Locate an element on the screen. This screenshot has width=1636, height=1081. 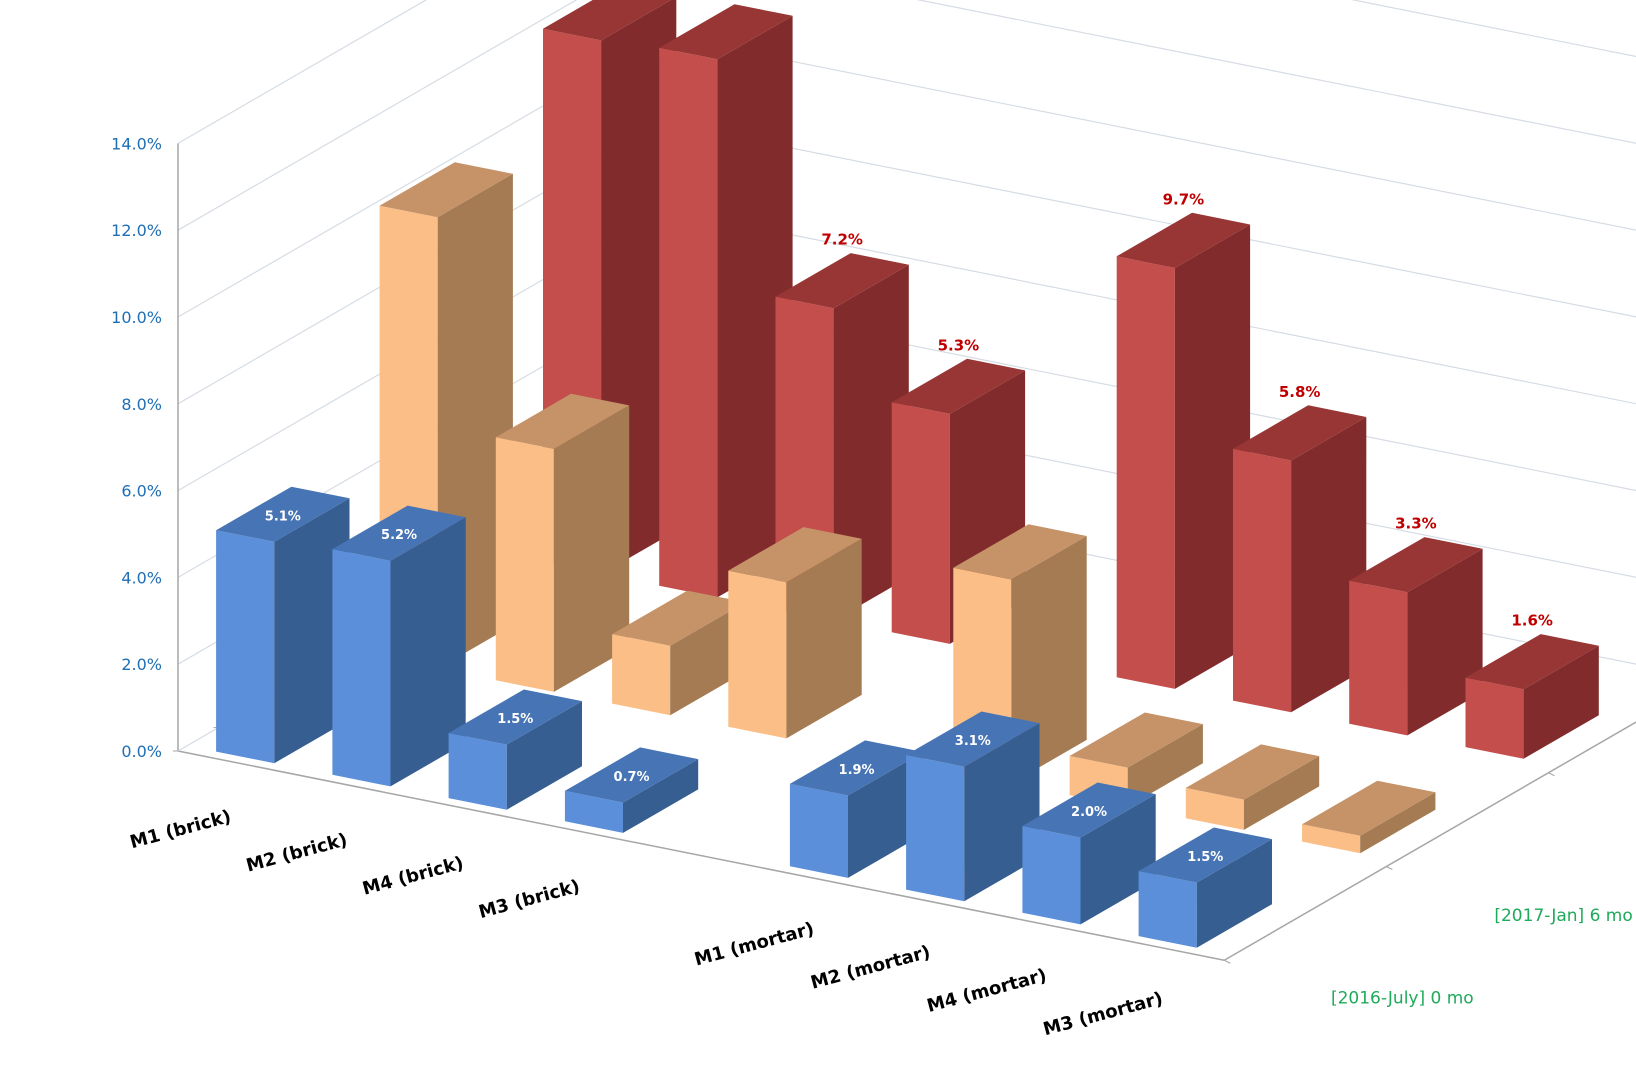
data-label: 5.8% is located at coordinates (1300, 392).